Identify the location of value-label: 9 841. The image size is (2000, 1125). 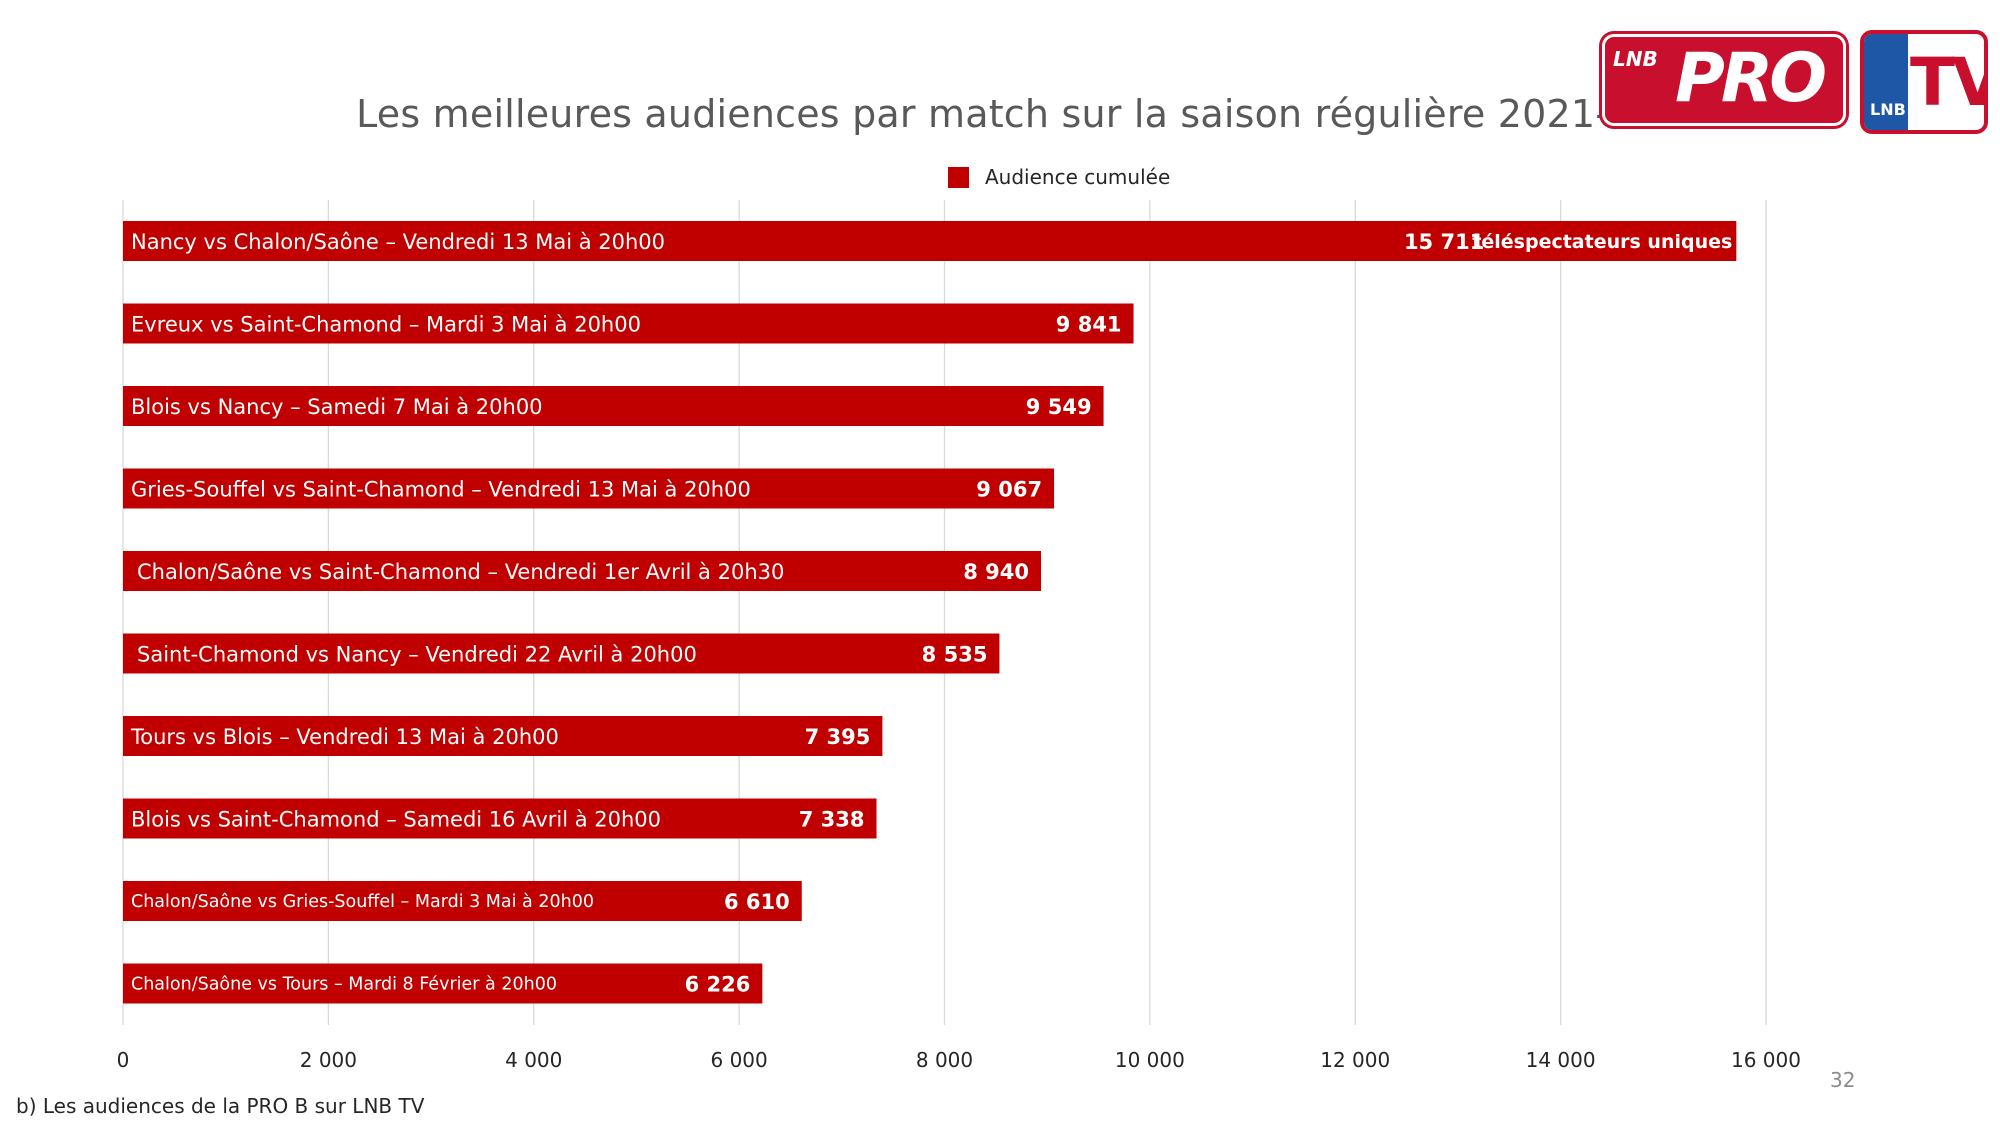
(1089, 325).